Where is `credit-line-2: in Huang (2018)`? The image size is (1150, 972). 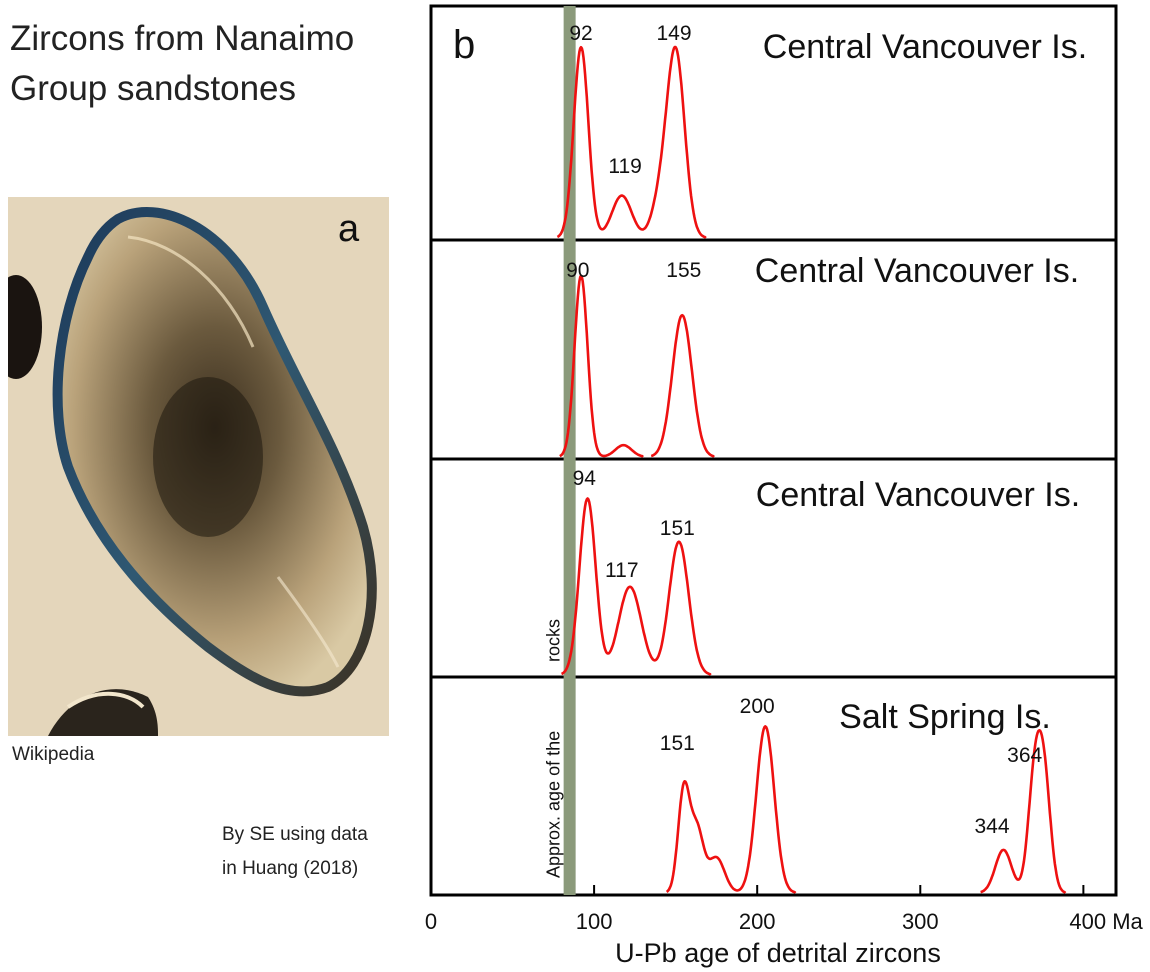 credit-line-2: in Huang (2018) is located at coordinates (290, 868).